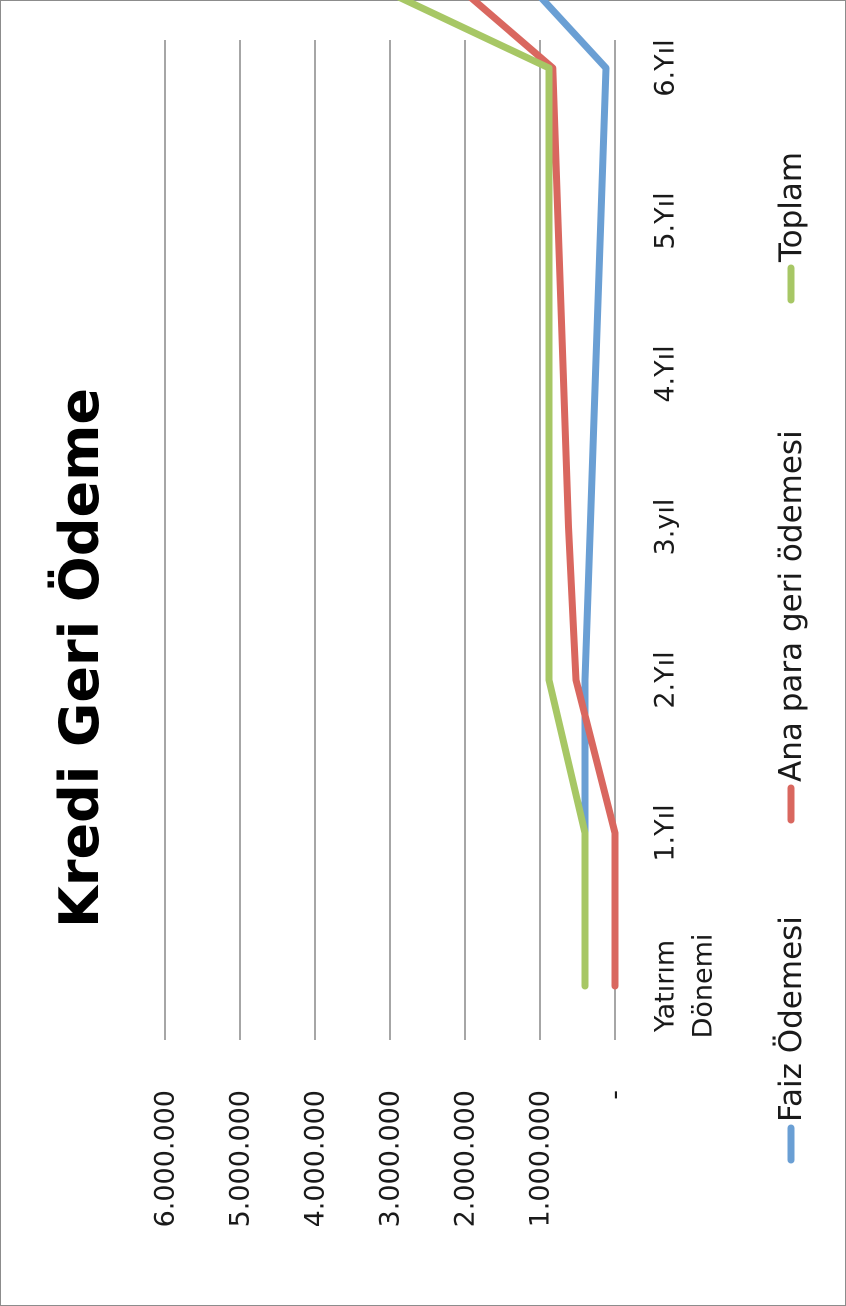  I want to click on y-tick-label: 2.000.000, so click(465, 1158).